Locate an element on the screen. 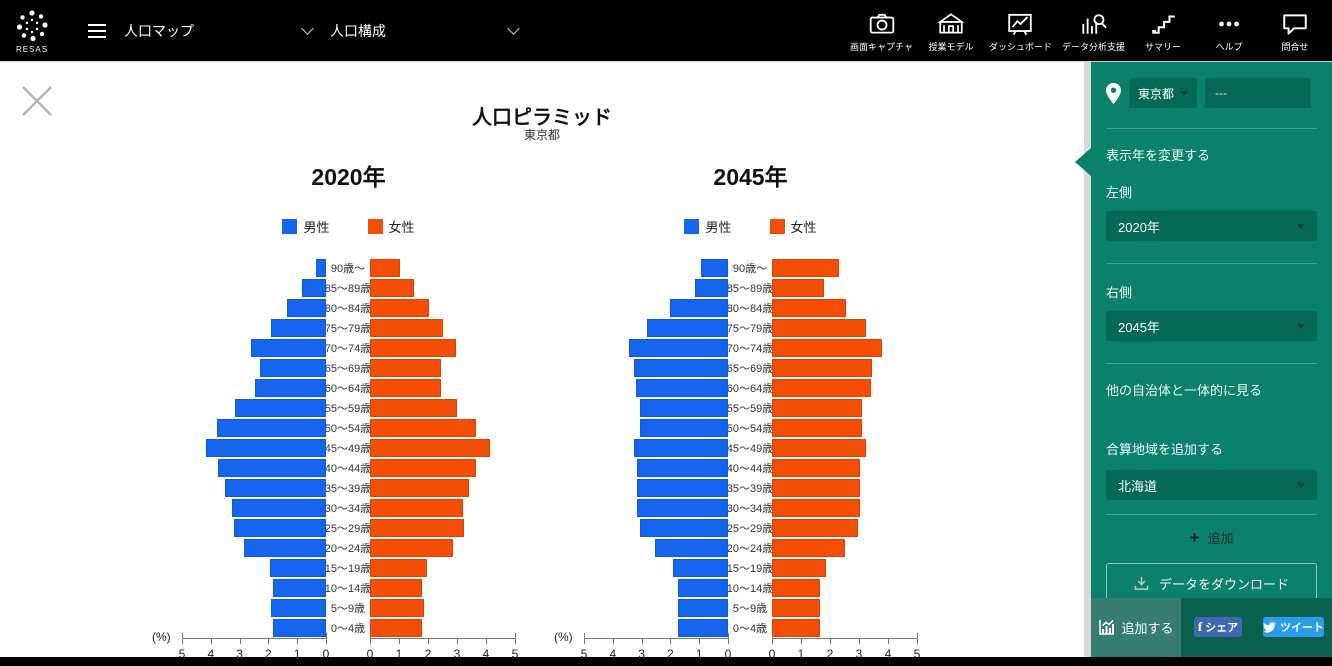  add-region-link: + 追加 is located at coordinates (1211, 537).